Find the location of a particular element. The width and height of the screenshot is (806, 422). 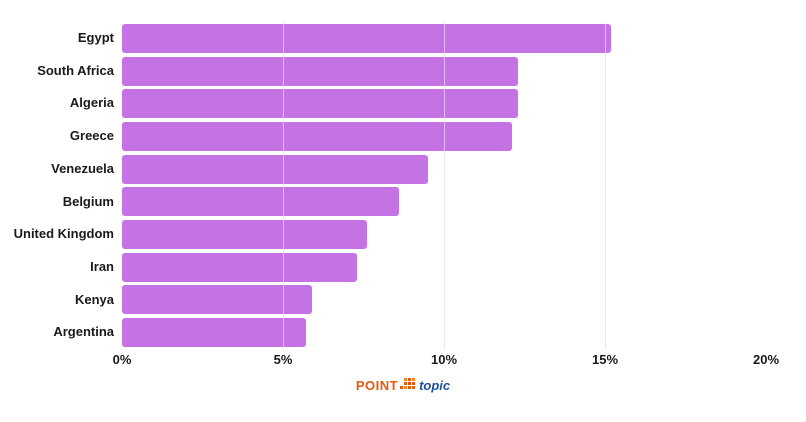

x-tick-20: 20% is located at coordinates (766, 359).